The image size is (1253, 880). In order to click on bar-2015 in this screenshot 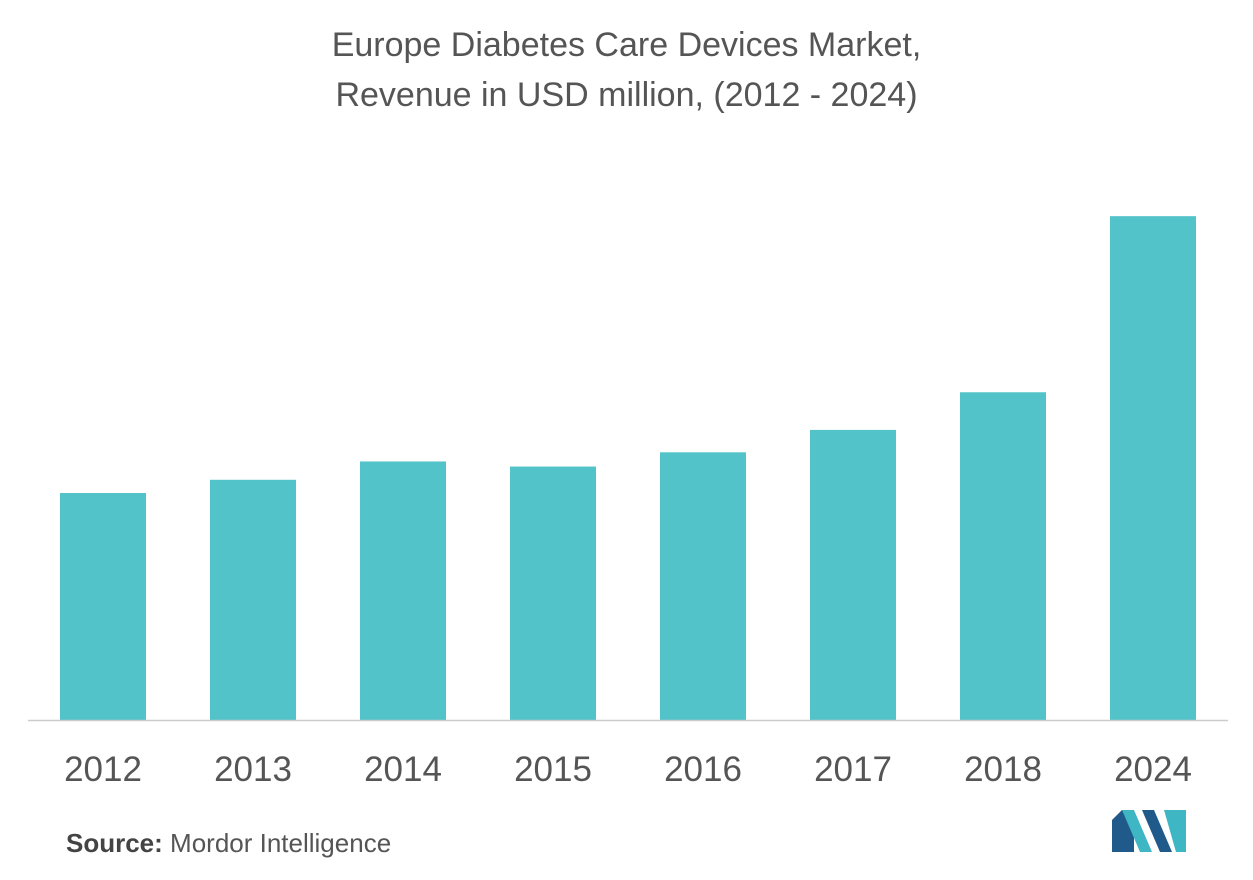, I will do `click(553, 593)`.